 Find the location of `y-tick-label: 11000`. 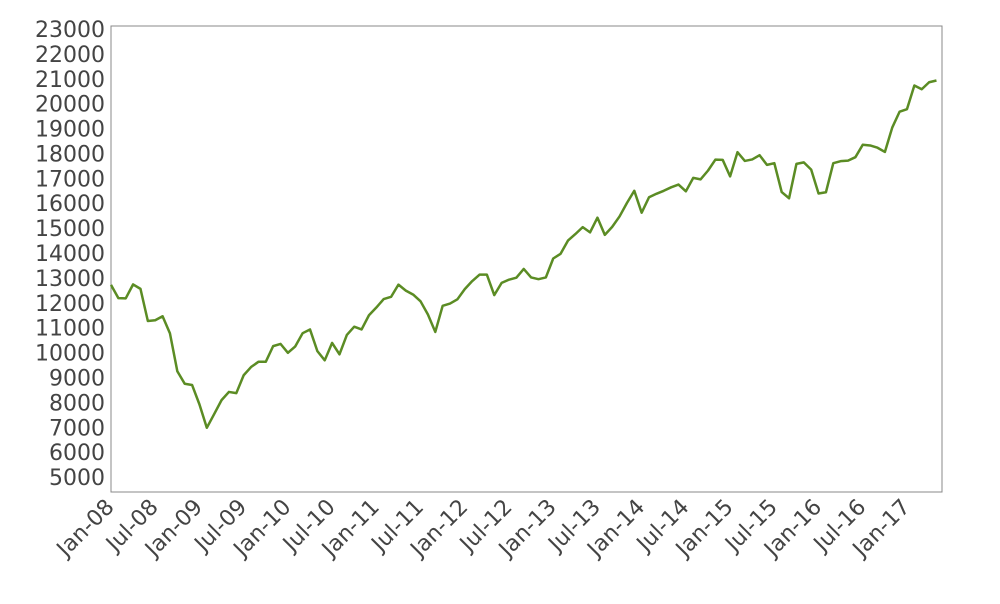

y-tick-label: 11000 is located at coordinates (70, 329).